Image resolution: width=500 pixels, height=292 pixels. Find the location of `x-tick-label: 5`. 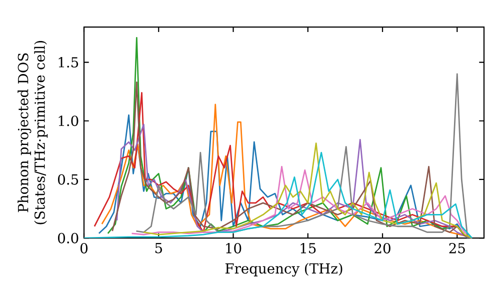

x-tick-label: 5 is located at coordinates (158, 248).